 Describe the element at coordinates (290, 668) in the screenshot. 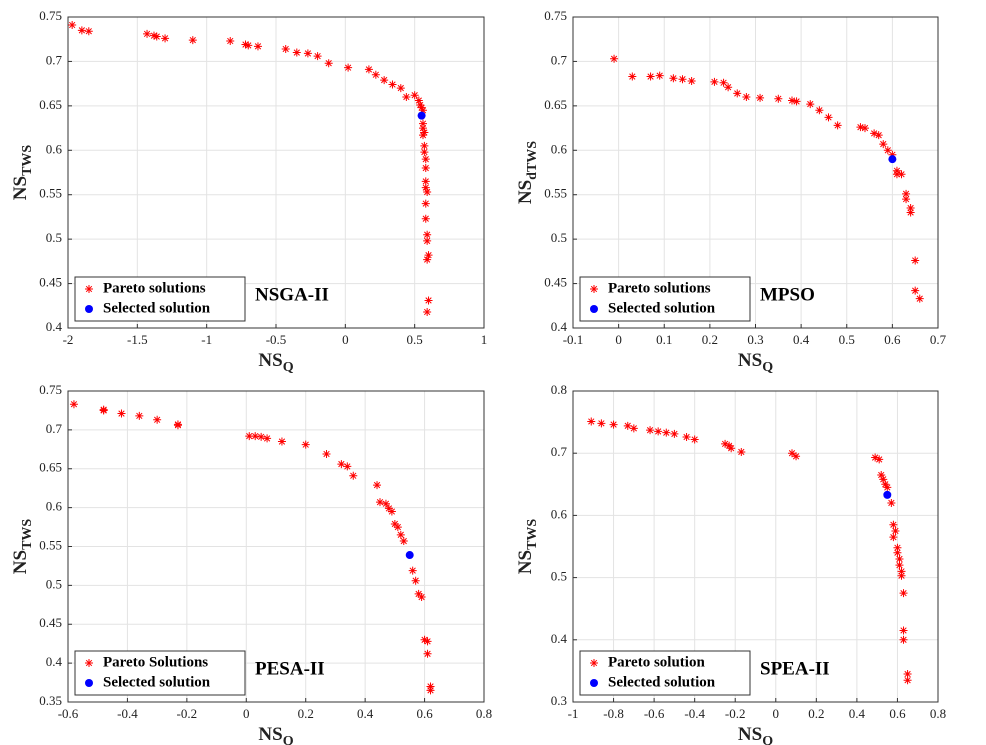

I see `annotation: PESA-II` at that location.